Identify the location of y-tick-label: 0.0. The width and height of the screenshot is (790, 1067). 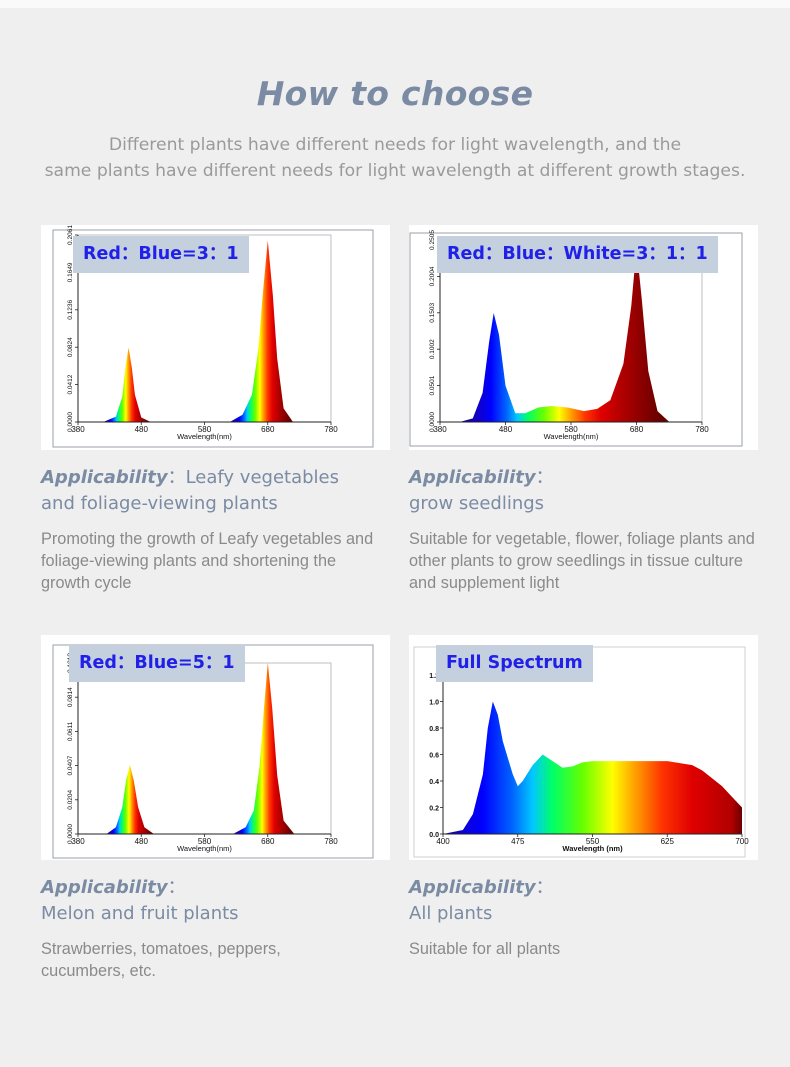
(434, 835).